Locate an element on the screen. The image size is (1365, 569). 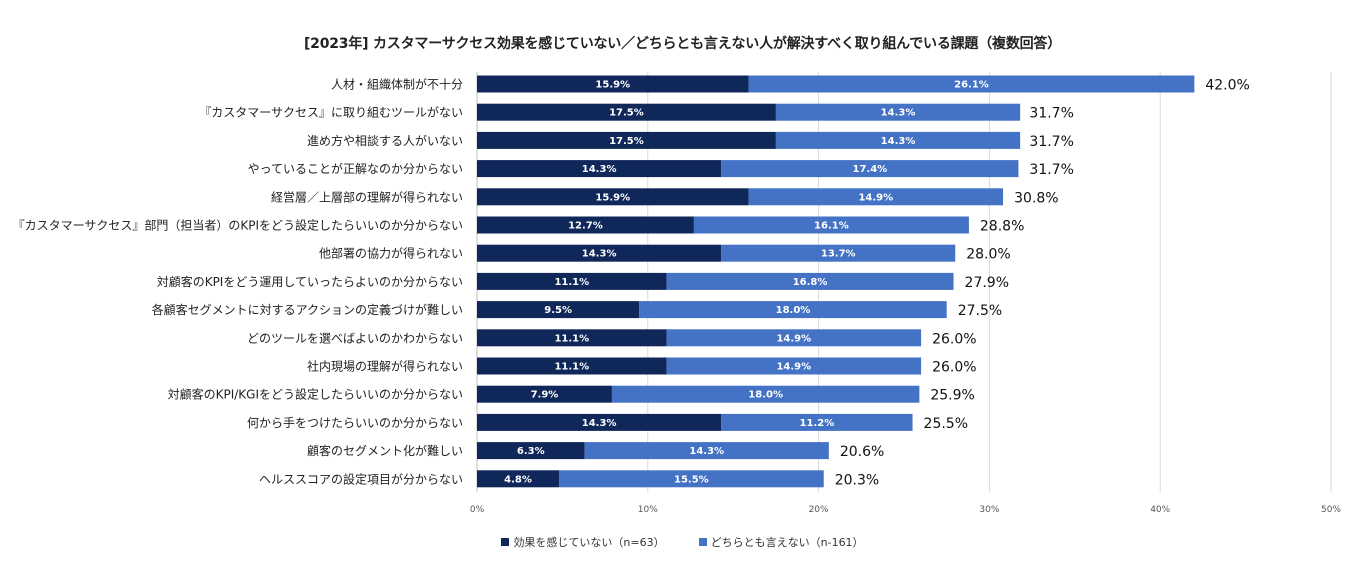
data-label: 6.3% is located at coordinates (531, 451).